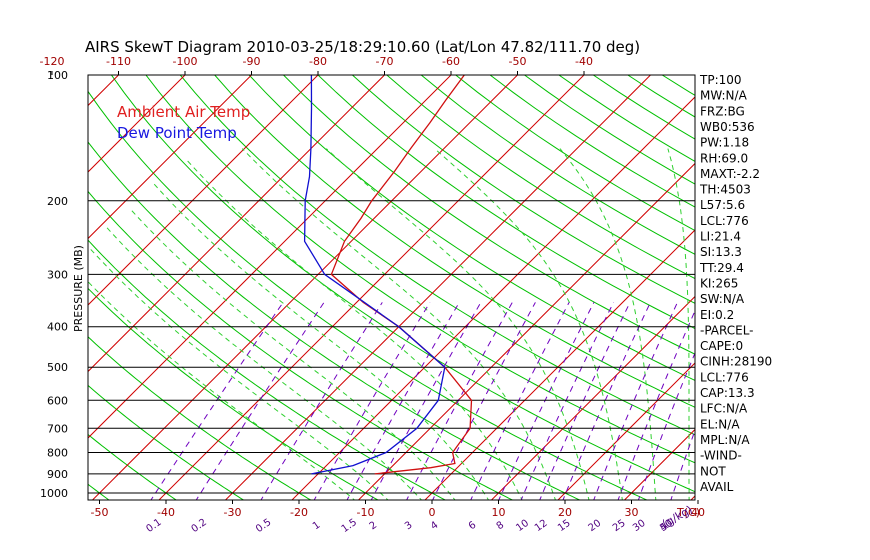 This screenshot has height=560, width=870. Describe the element at coordinates (57, 428) in the screenshot. I see `pressure-tick-label: 700` at that location.